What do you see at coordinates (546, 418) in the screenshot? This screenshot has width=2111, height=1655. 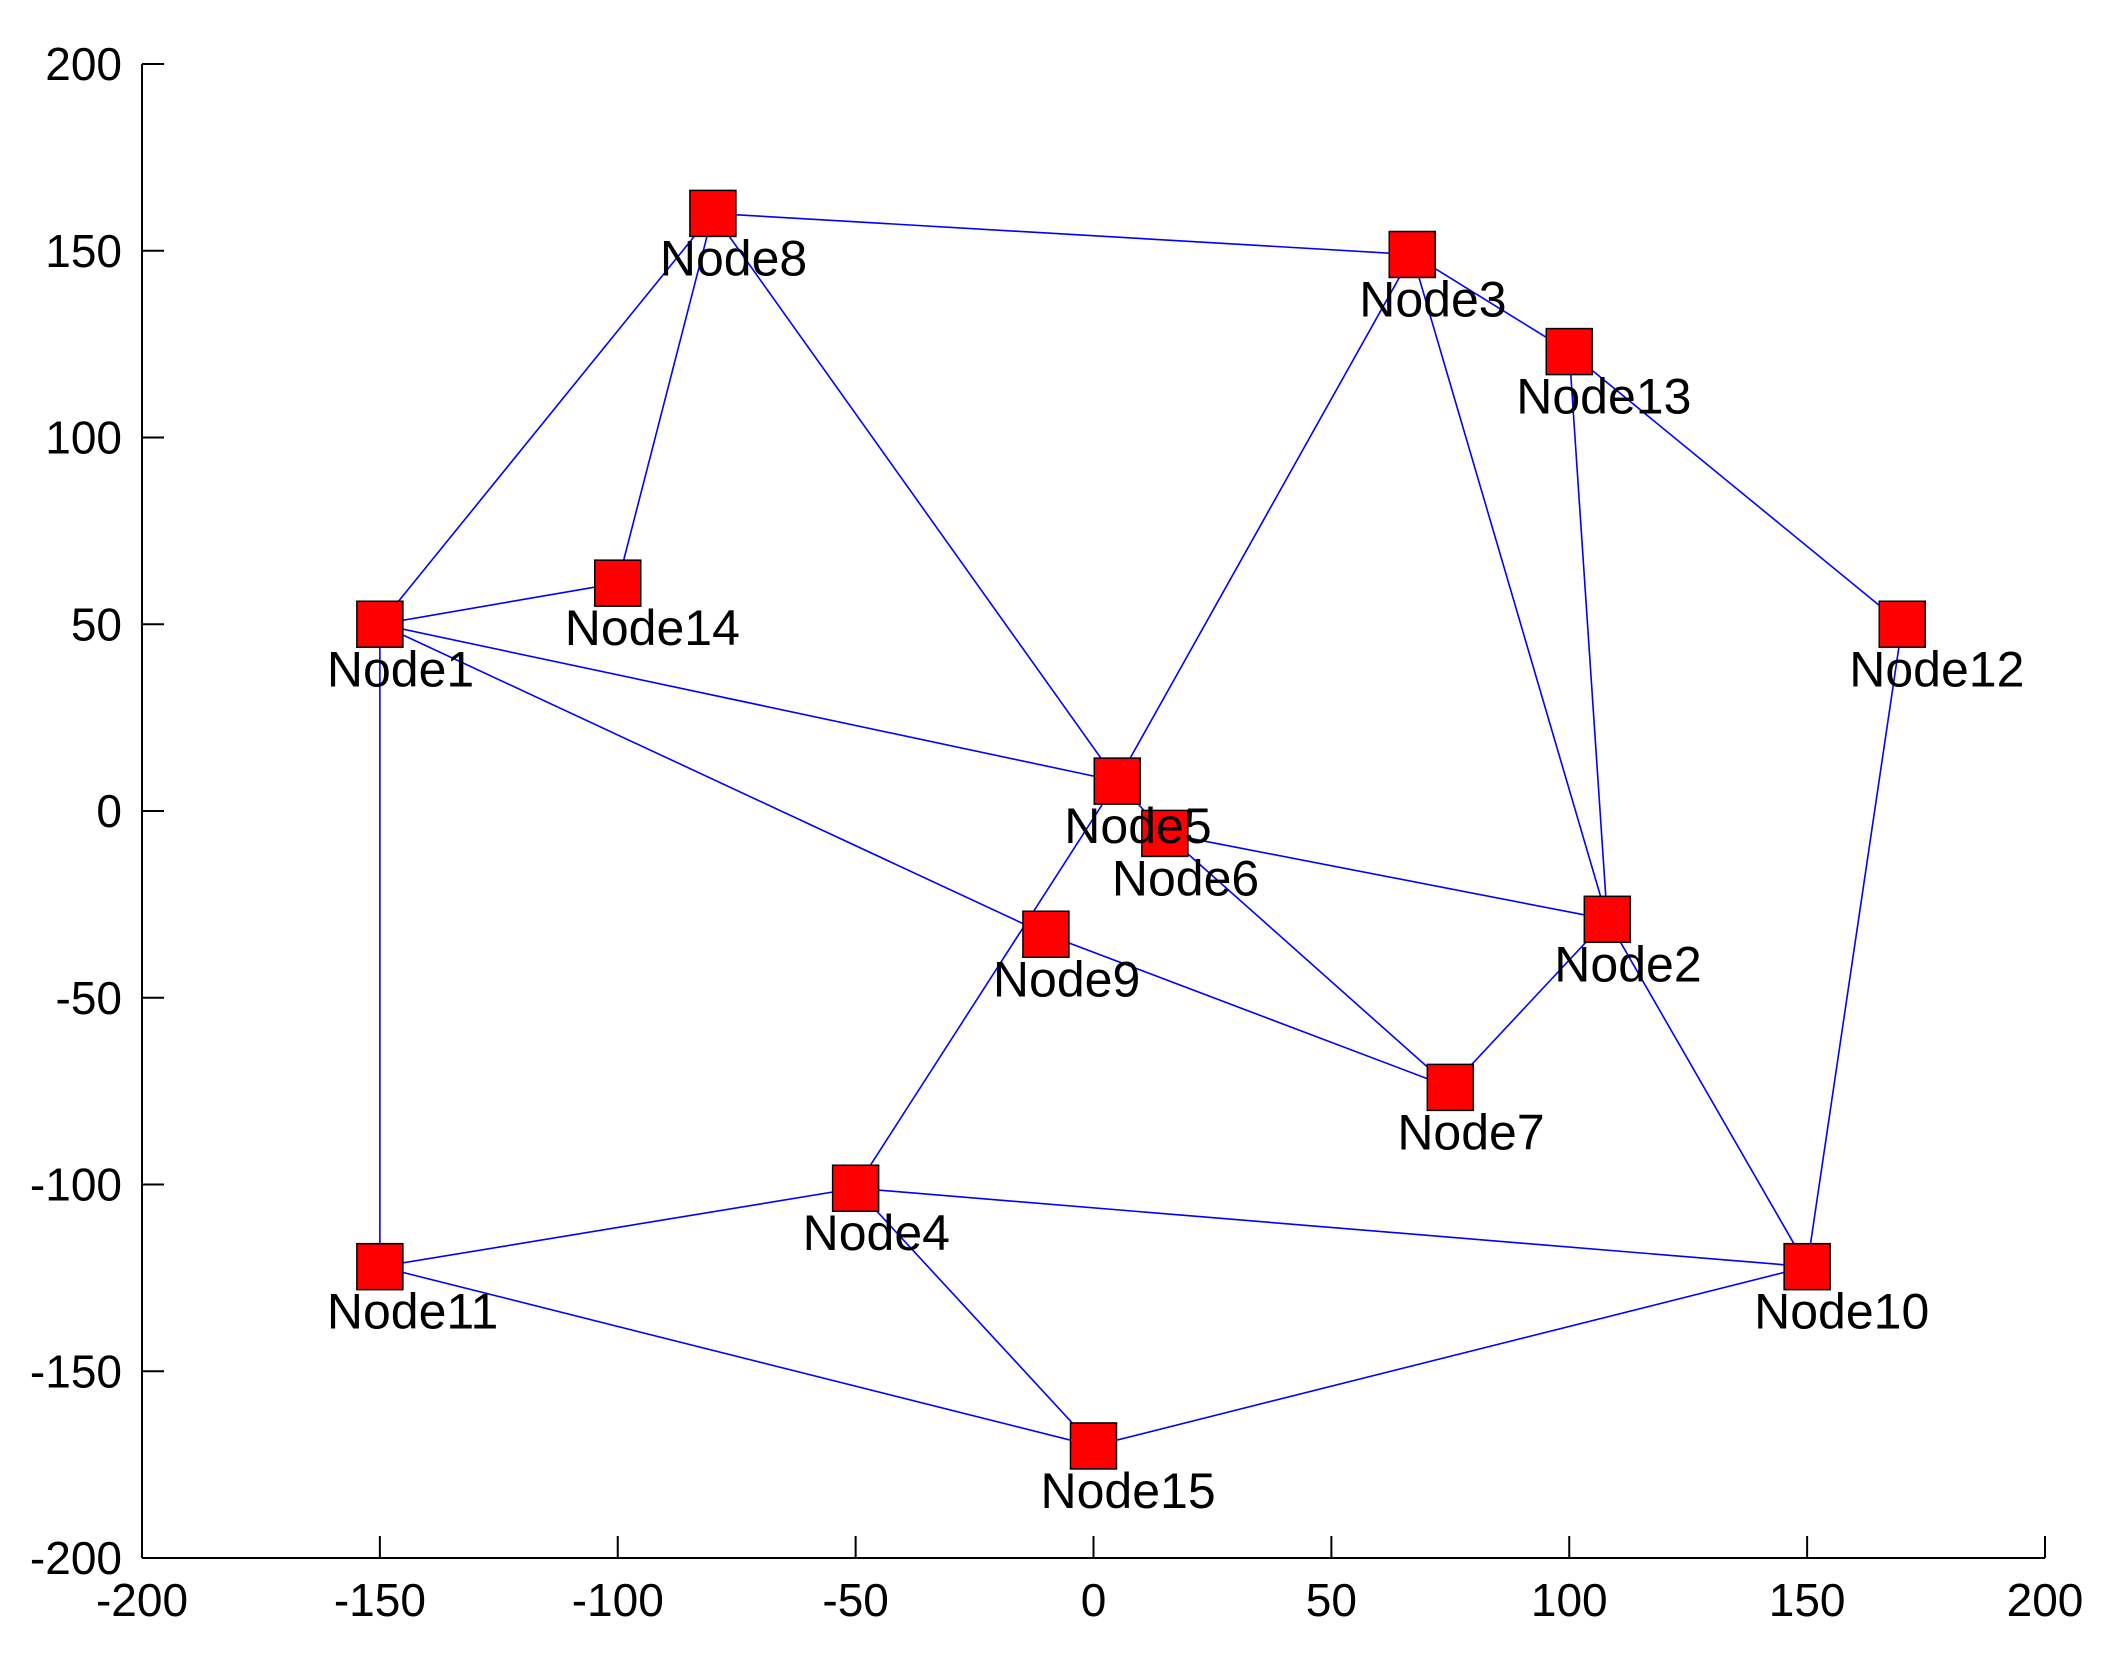 I see `edge-node8-node1` at bounding box center [546, 418].